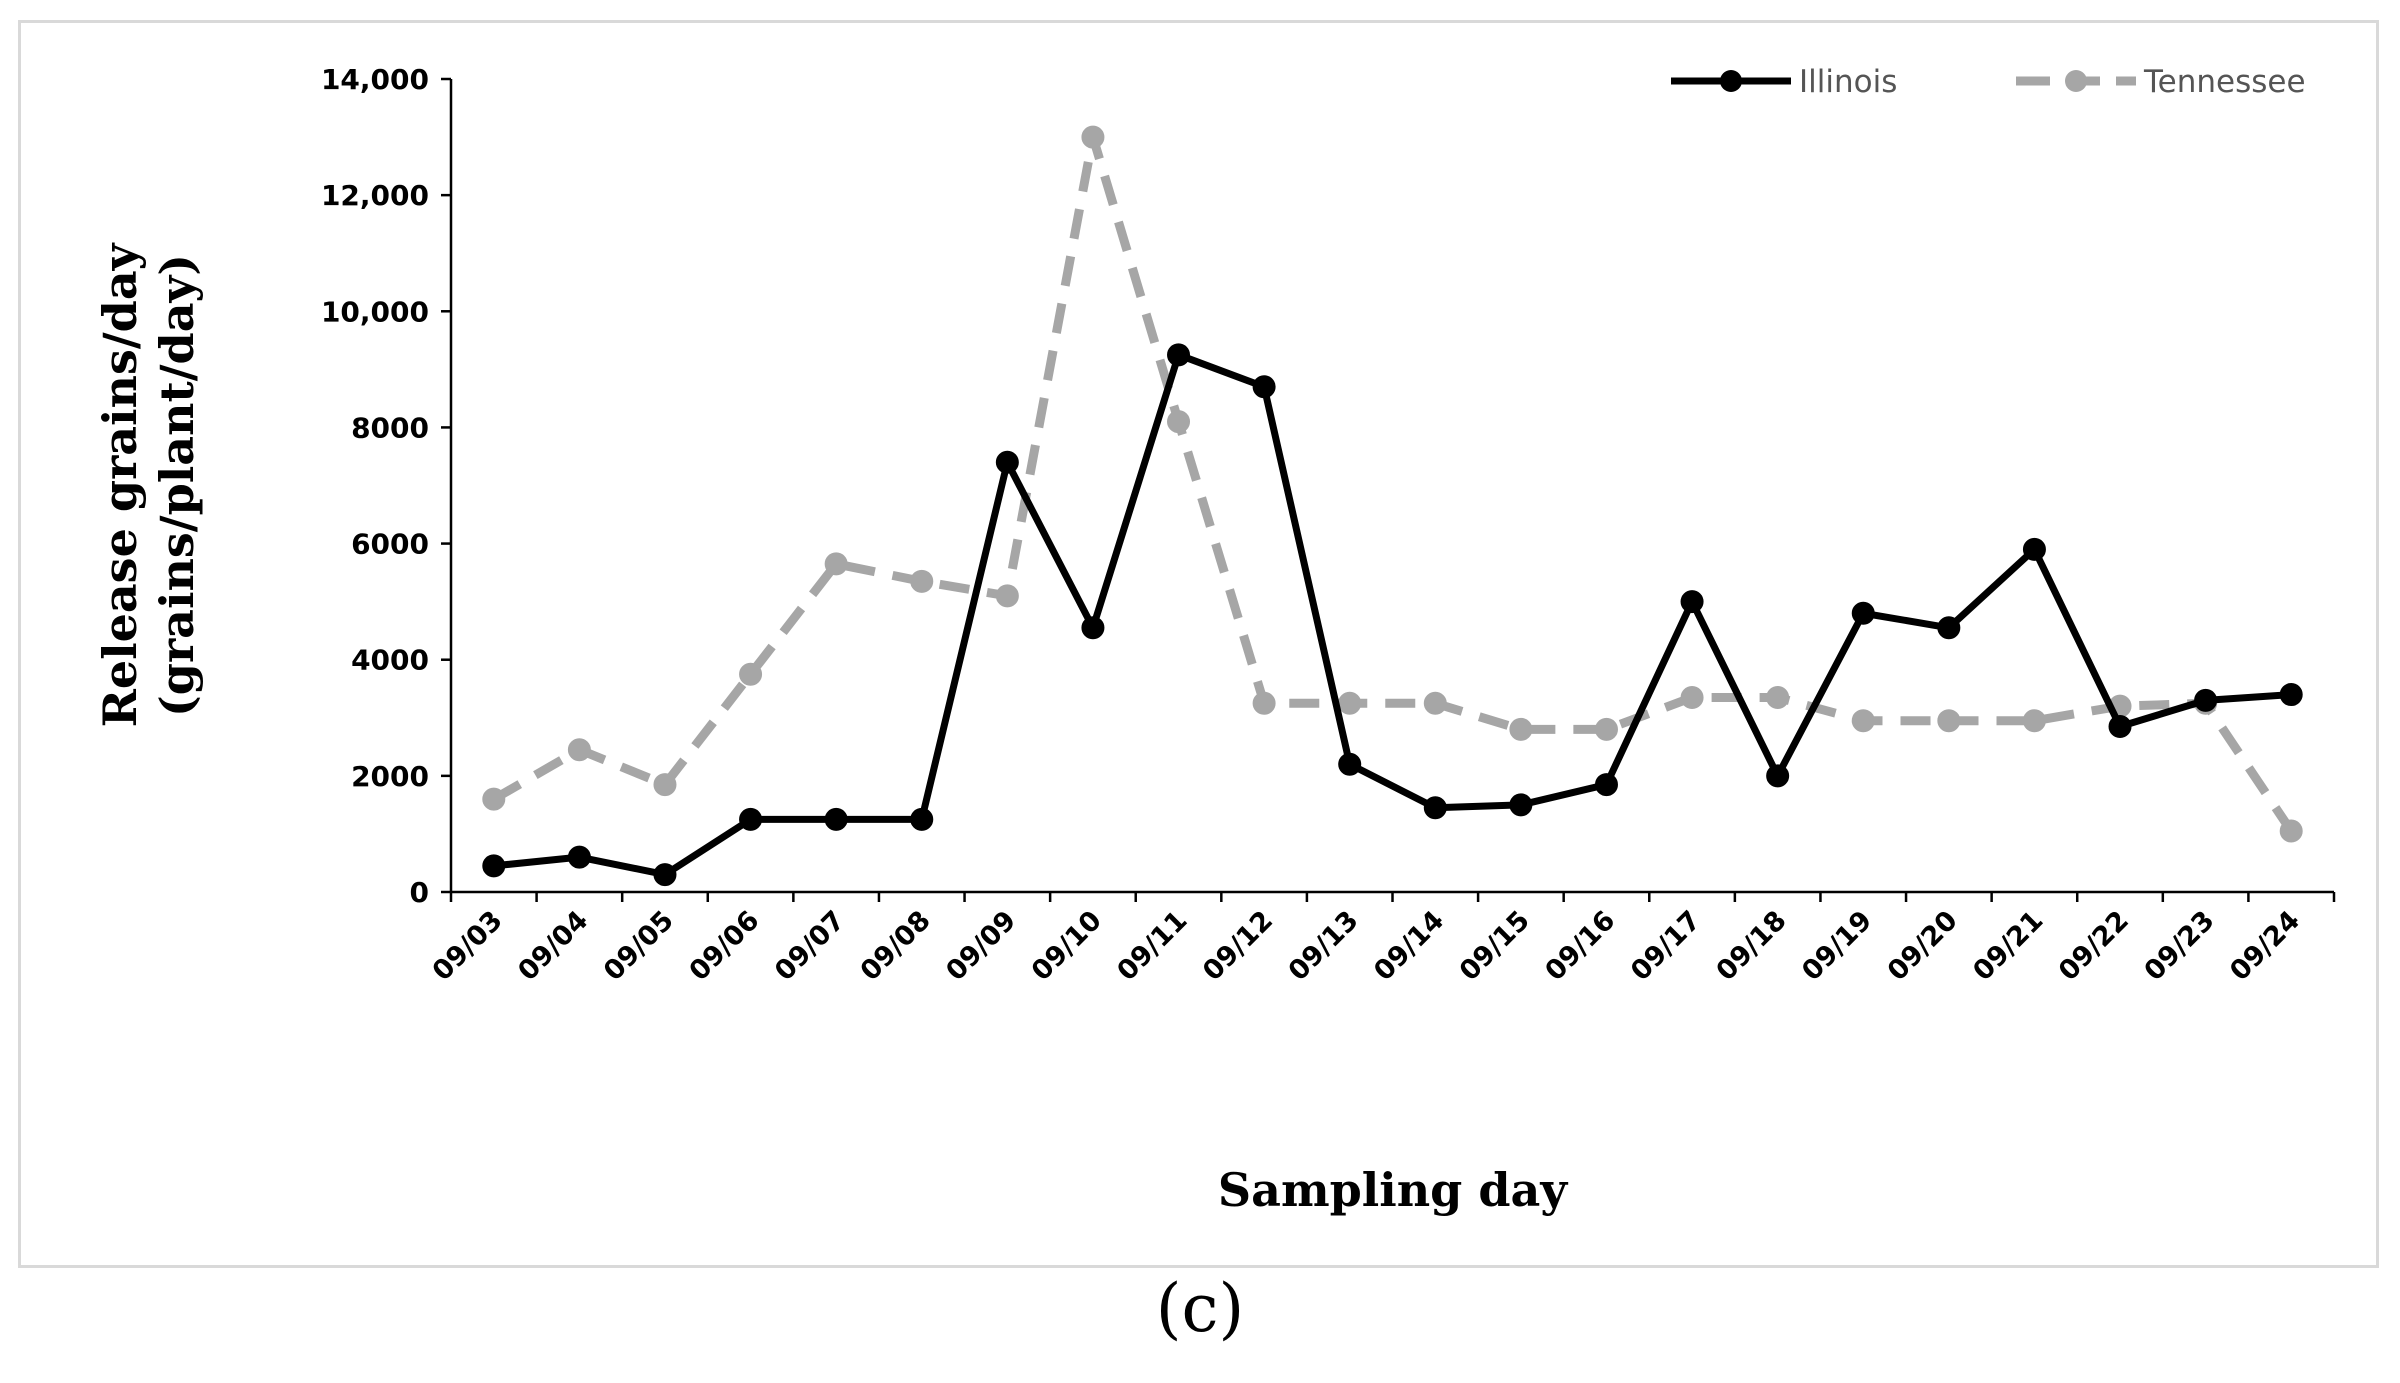 Image resolution: width=2400 pixels, height=1383 pixels. I want to click on y-tick-label: 8000, so click(390, 427).